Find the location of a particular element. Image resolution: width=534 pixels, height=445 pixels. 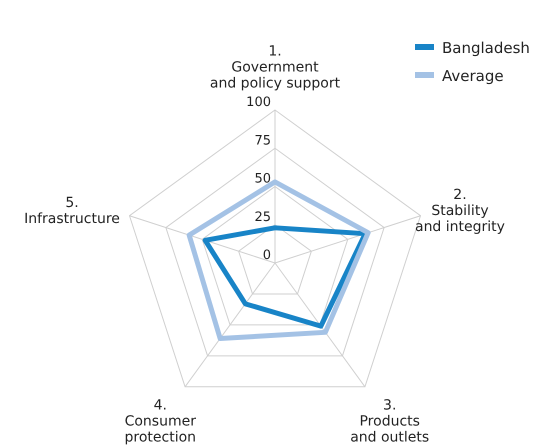

y-tick-label: 75 is located at coordinates (262, 140).